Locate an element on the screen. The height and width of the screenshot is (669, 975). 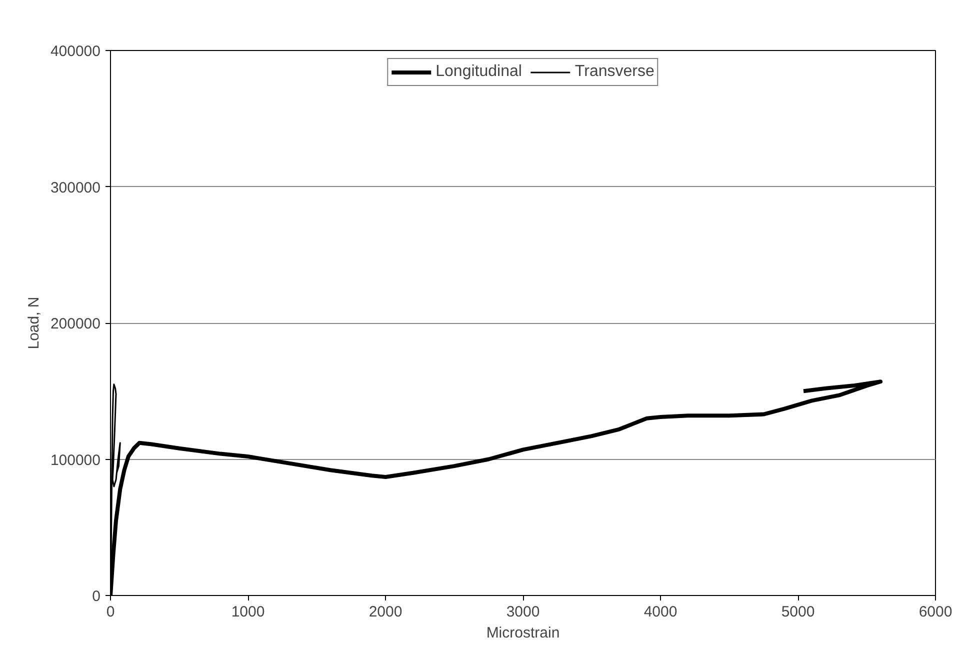
x-tick-label: 2000 is located at coordinates (385, 612).